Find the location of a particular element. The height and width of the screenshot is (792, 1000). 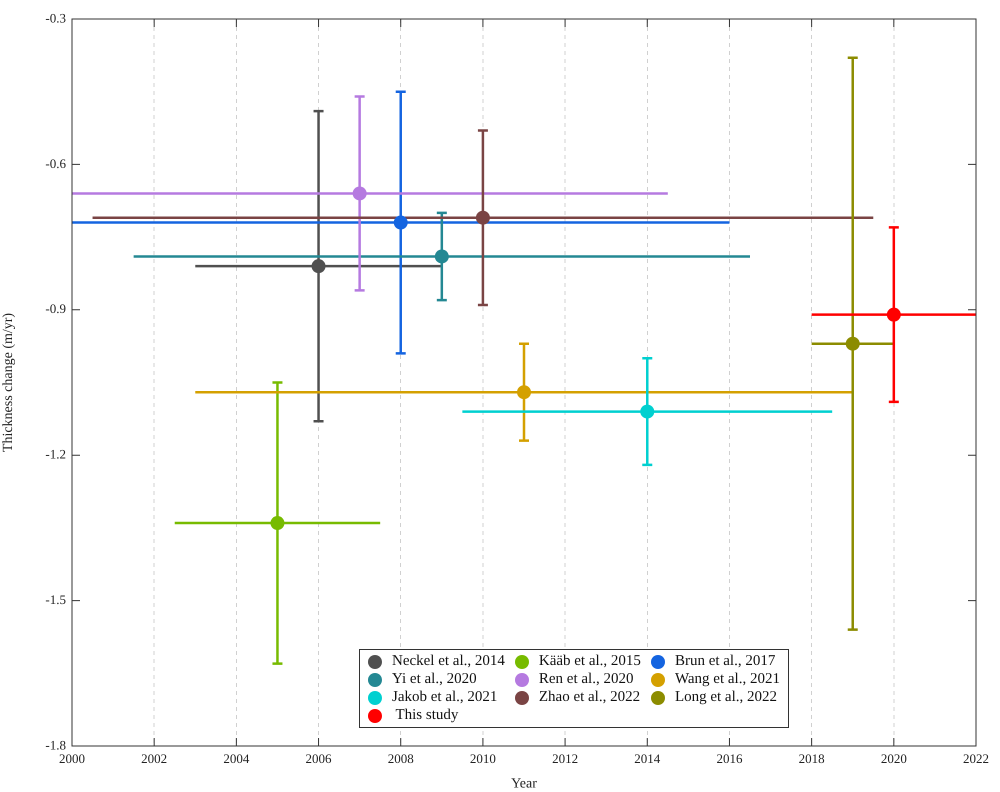

x-tick-label: 2002 is located at coordinates (154, 758).